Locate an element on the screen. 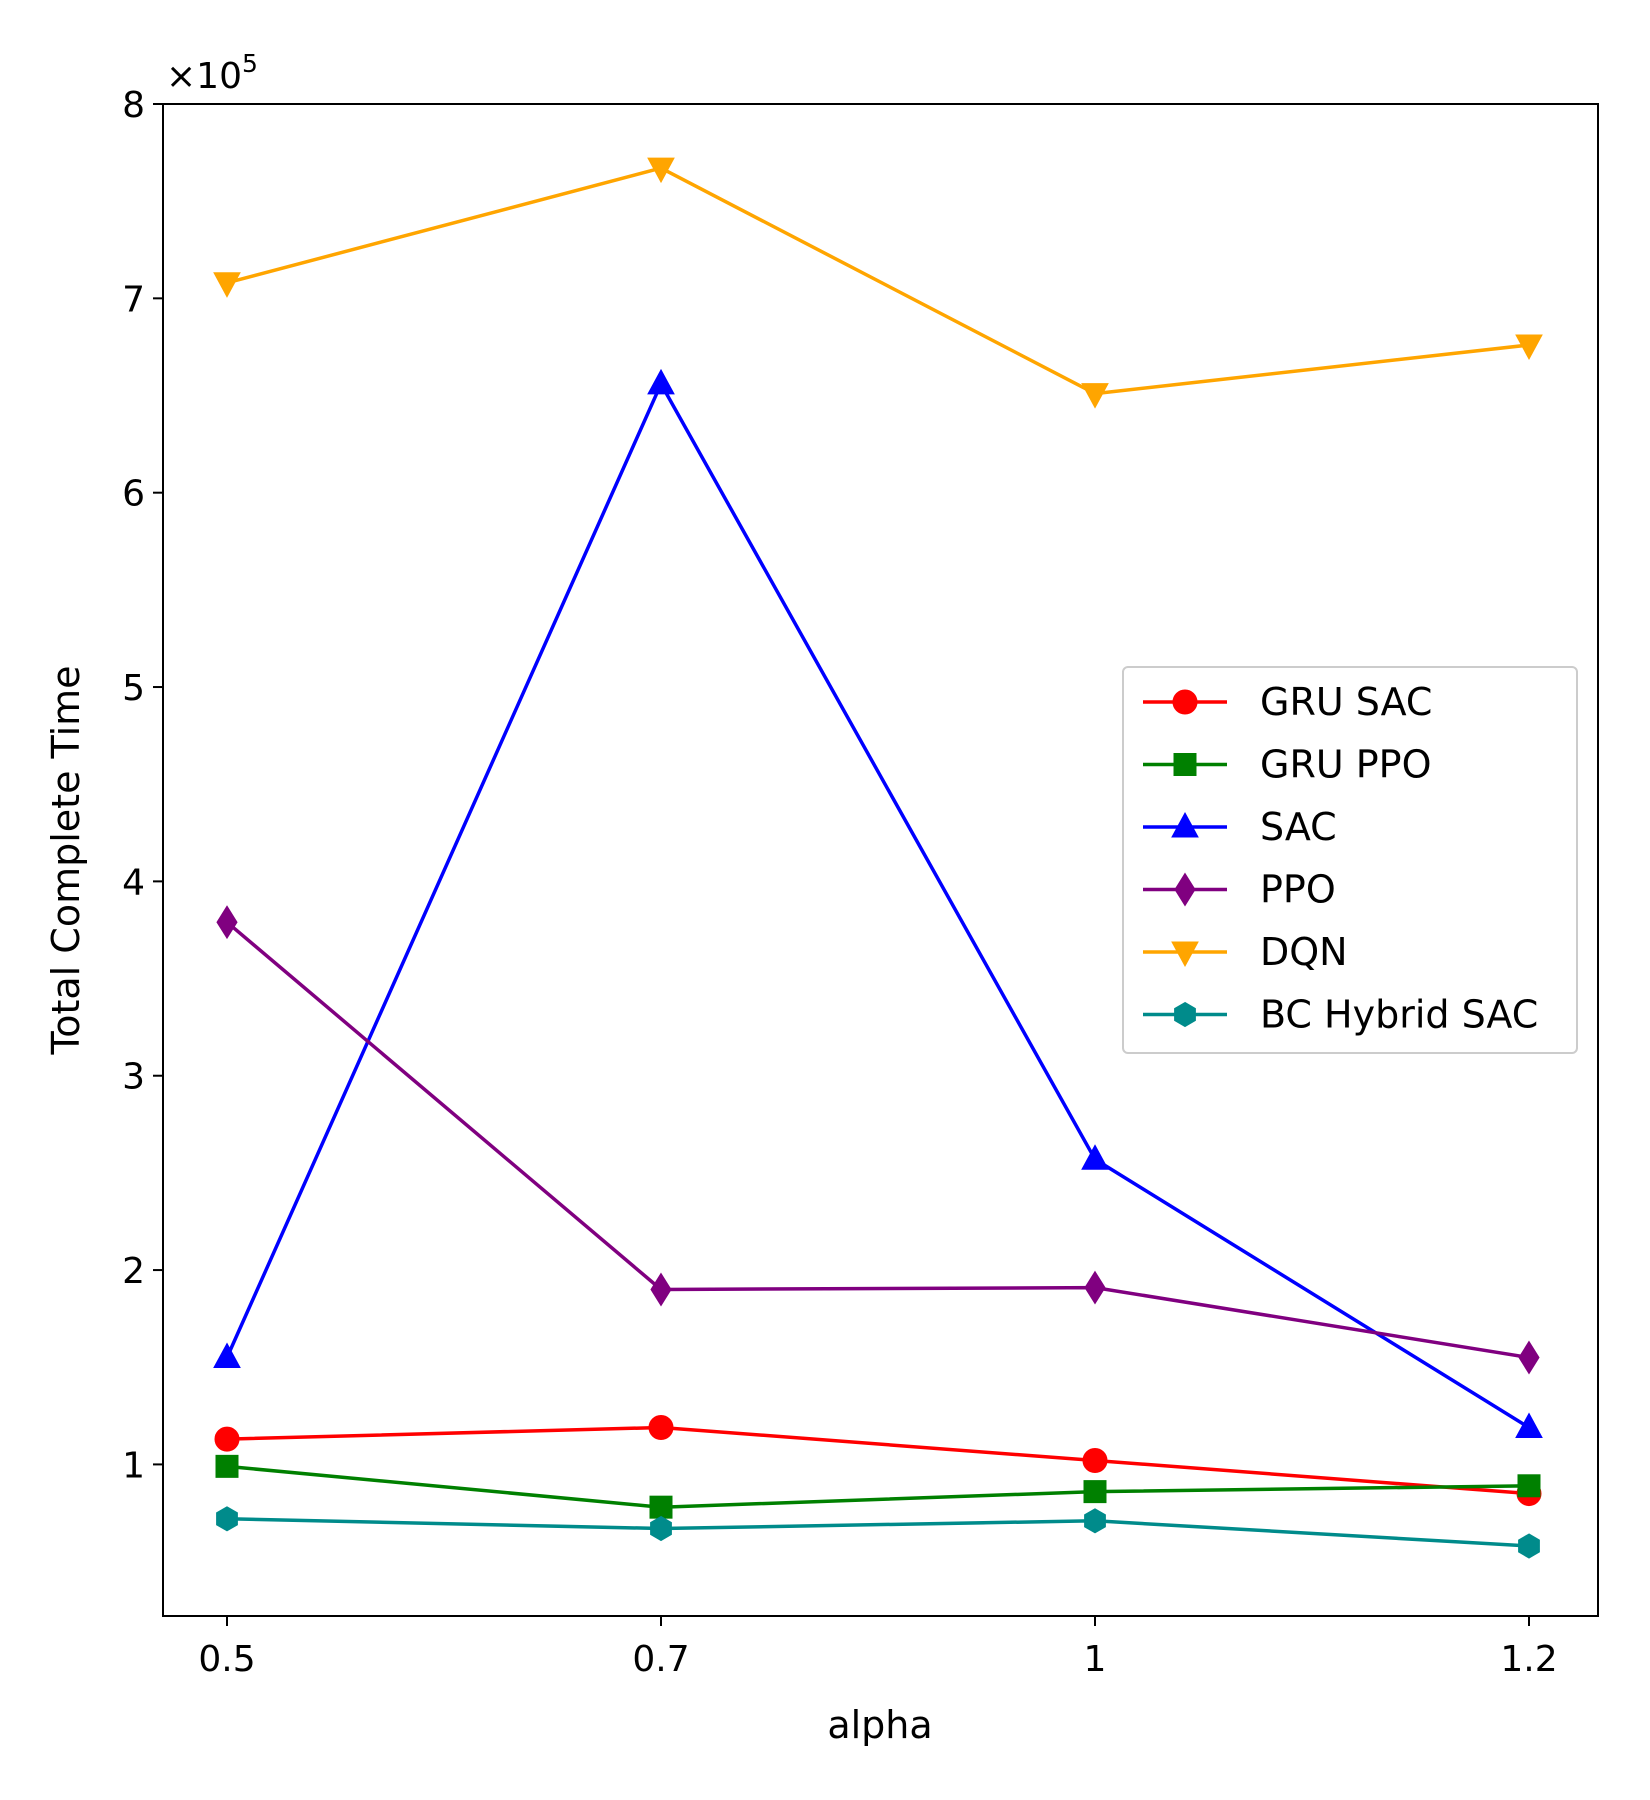 This screenshot has width=1650, height=1800. series-line-gru-ppo is located at coordinates (878, 1486).